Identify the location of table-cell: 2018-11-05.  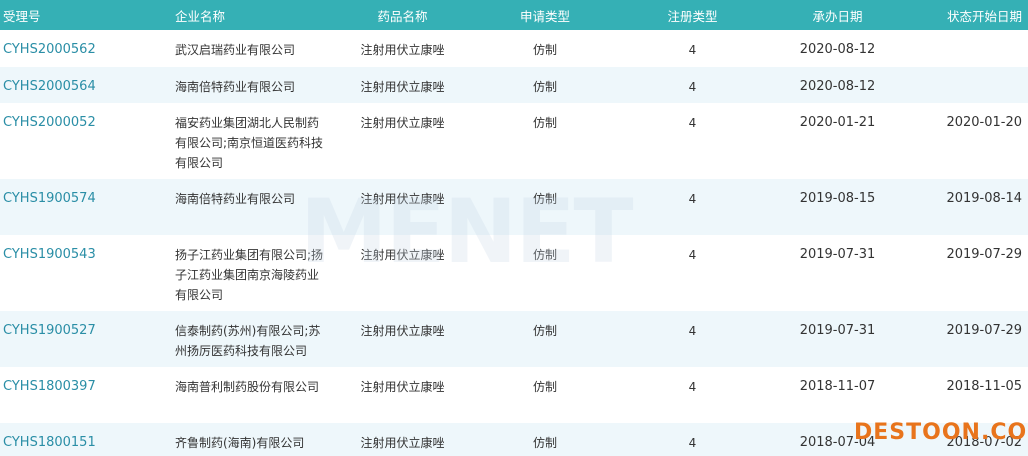
(984, 386).